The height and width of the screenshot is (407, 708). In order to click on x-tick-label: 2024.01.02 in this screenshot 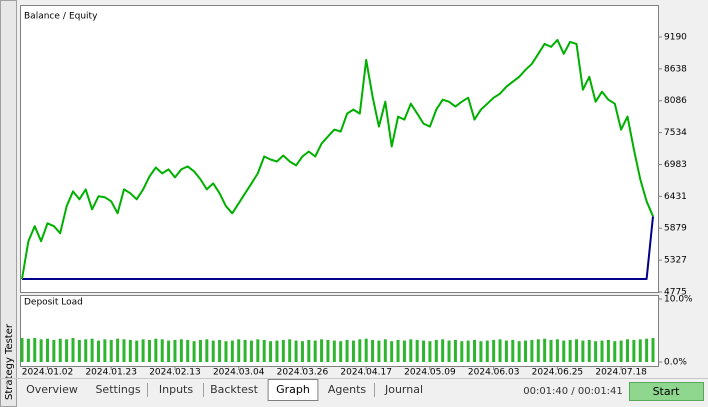, I will do `click(48, 373)`.